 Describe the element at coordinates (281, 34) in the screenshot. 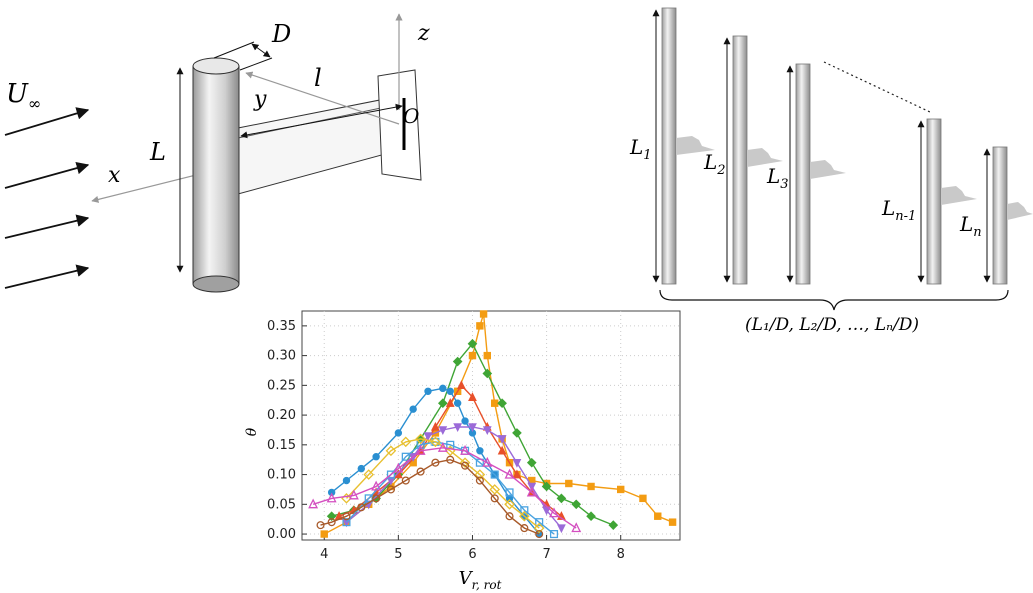

I see `diameter-label: D` at that location.